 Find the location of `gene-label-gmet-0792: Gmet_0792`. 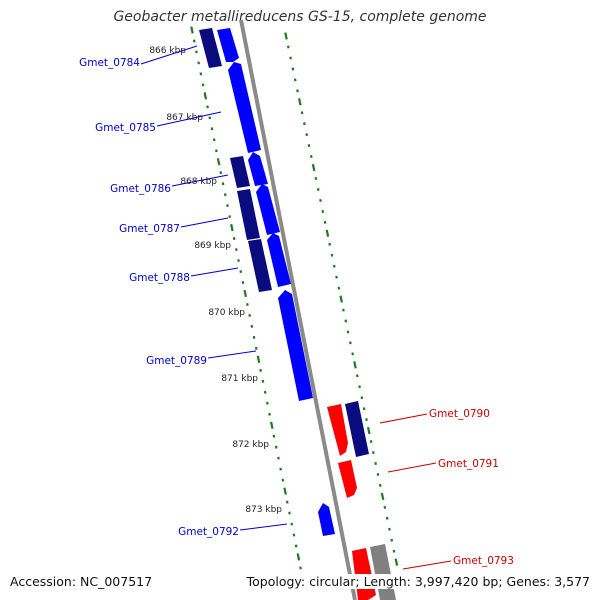

gene-label-gmet-0792: Gmet_0792 is located at coordinates (208, 532).